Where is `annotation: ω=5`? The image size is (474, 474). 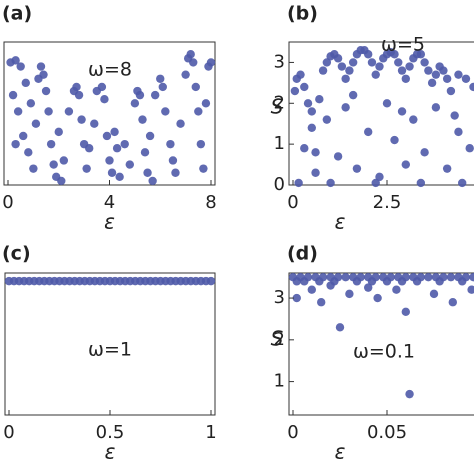 annotation: ω=5 is located at coordinates (403, 45).